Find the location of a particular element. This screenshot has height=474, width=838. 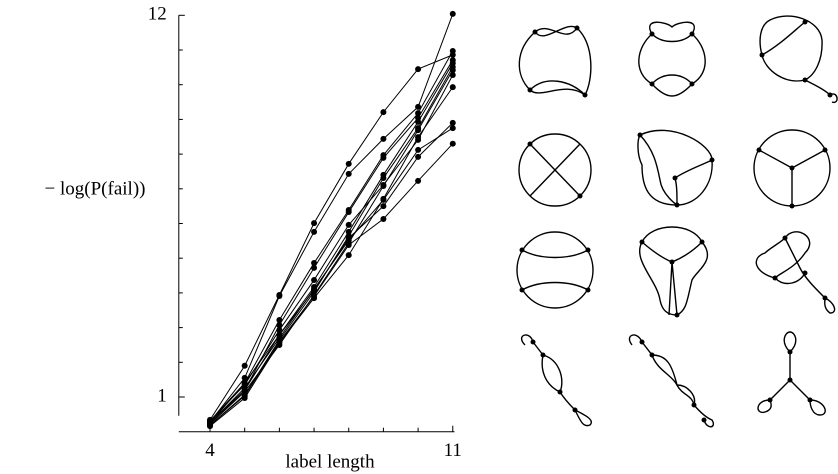

y-axis-label: − log(P(fail)) is located at coordinates (95, 188).